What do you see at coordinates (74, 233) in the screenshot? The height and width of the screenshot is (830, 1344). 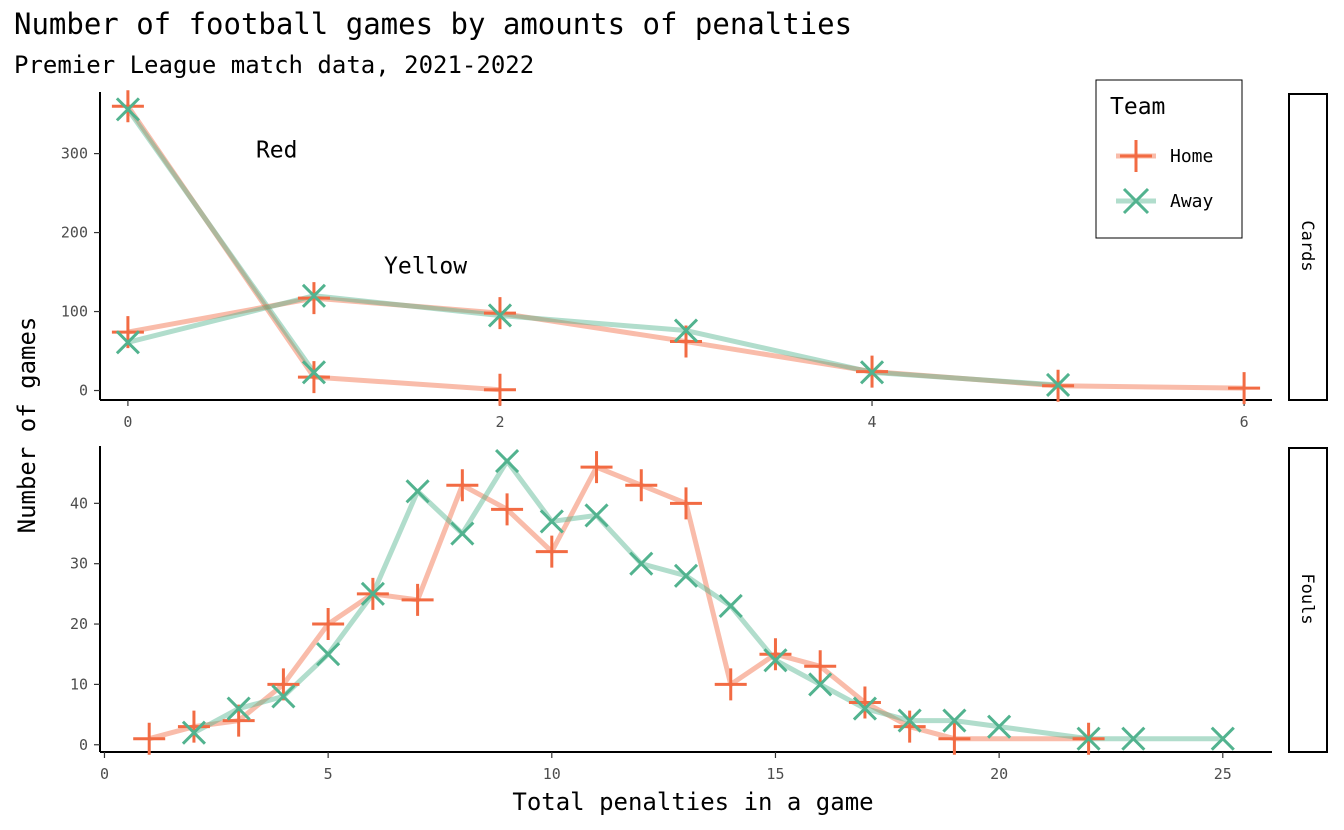 I see `y-tick-label: 200` at bounding box center [74, 233].